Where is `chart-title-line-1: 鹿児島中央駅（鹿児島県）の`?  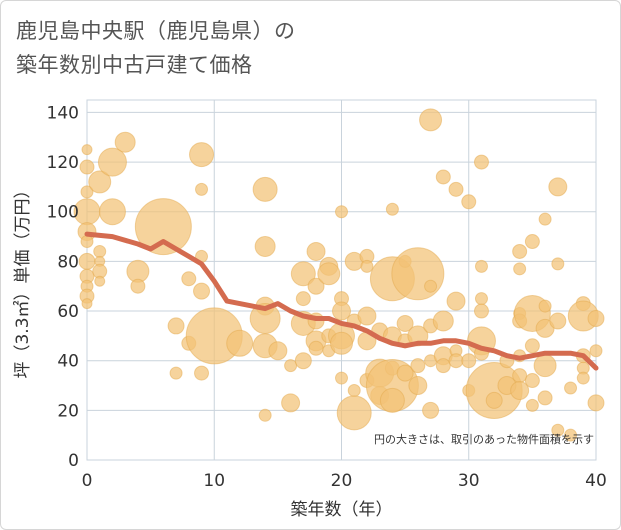 chart-title-line-1: 鹿児島中央駅（鹿児島県）の is located at coordinates (156, 31).